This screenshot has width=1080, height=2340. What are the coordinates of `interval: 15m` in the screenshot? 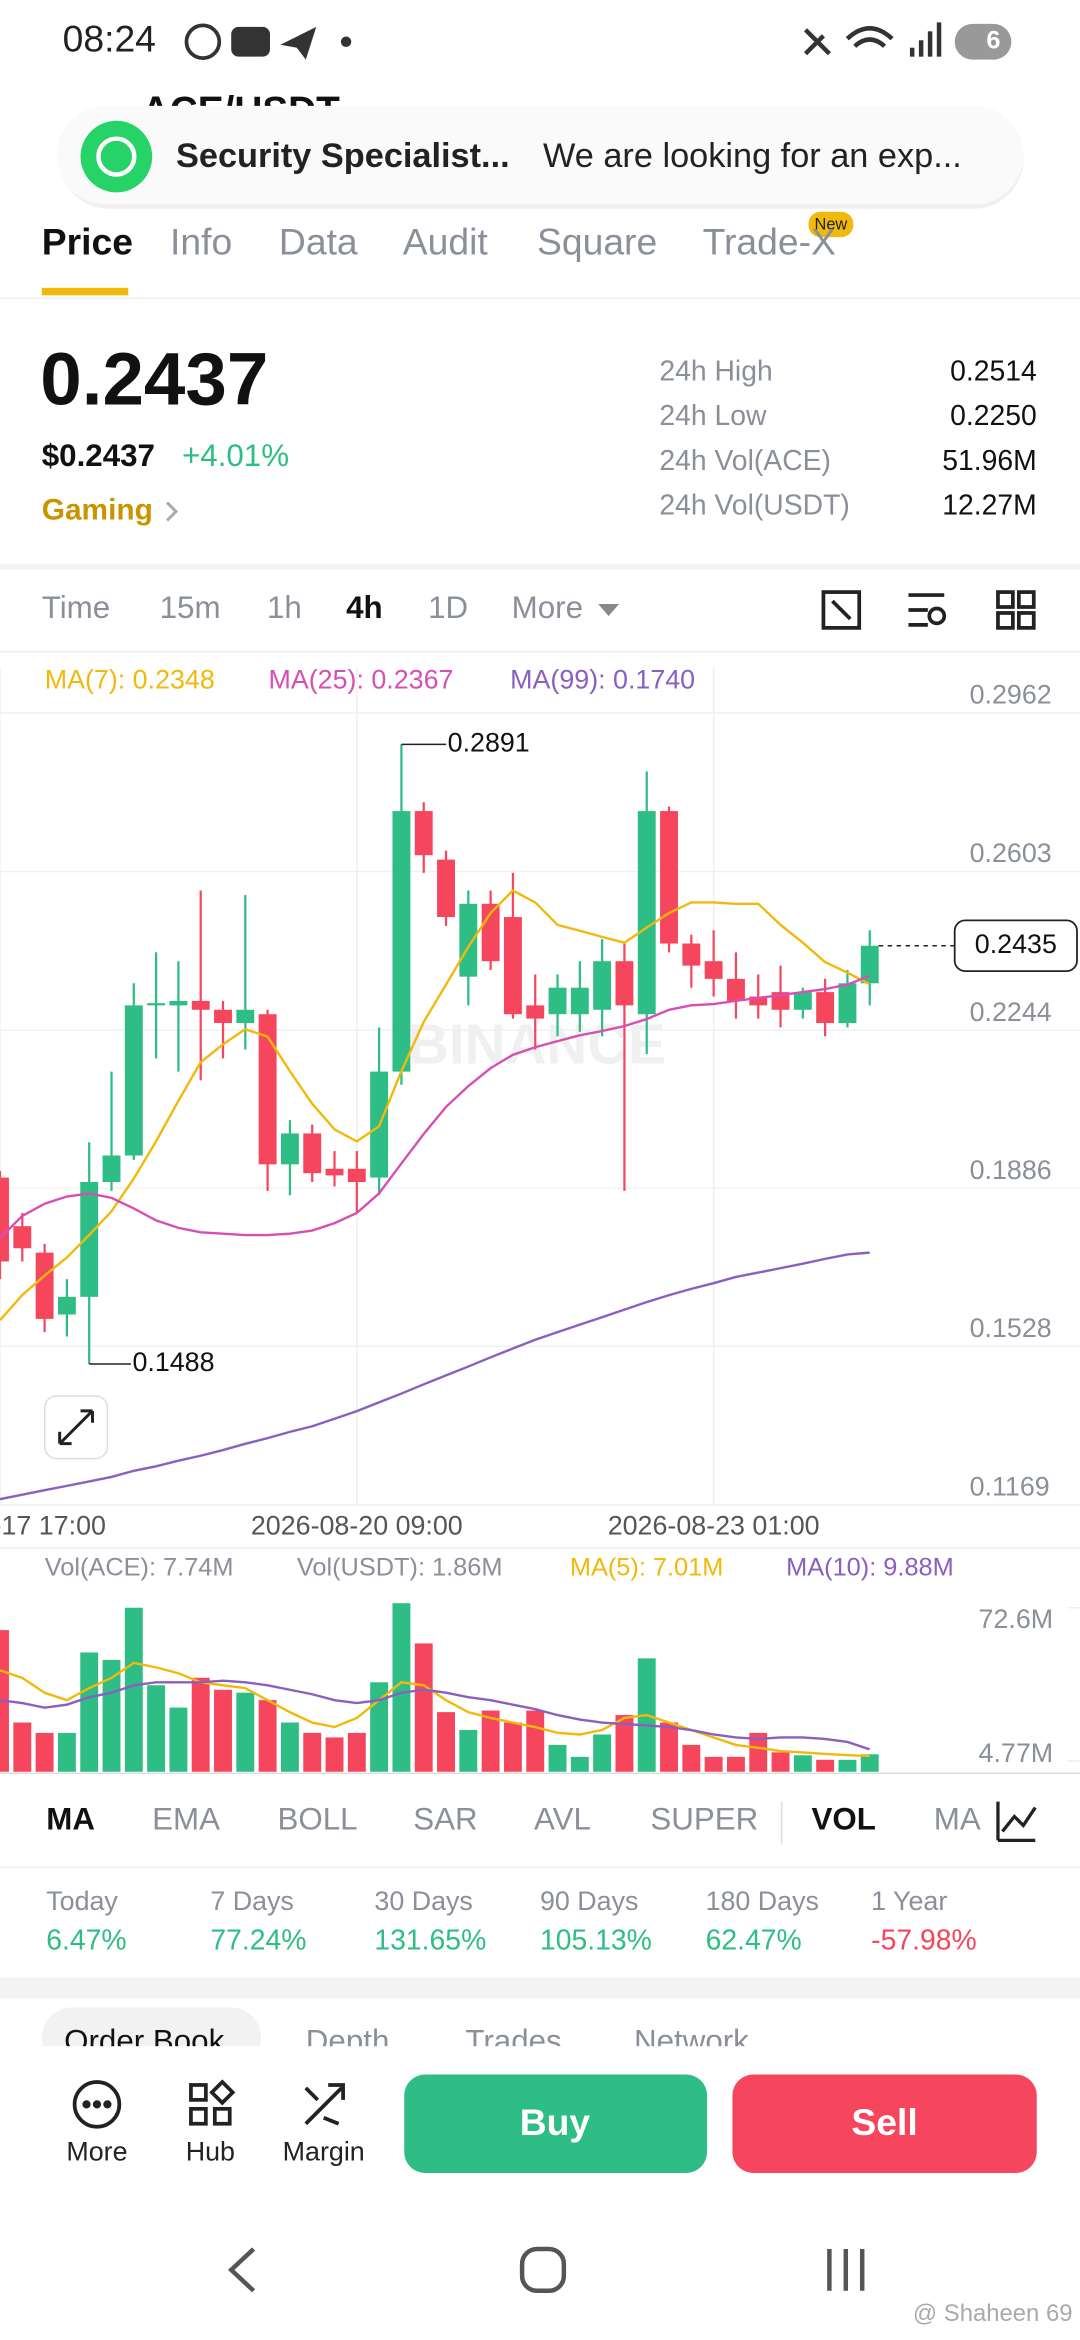 It's located at (190, 607).